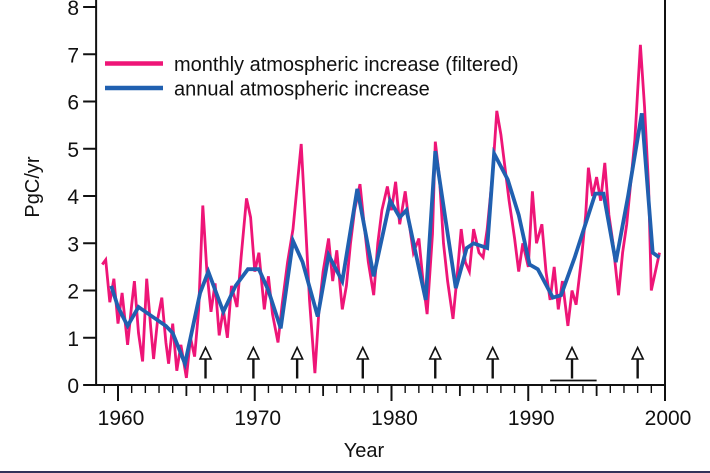 The width and height of the screenshot is (710, 473). I want to click on x-tick-label: 1980, so click(394, 418).